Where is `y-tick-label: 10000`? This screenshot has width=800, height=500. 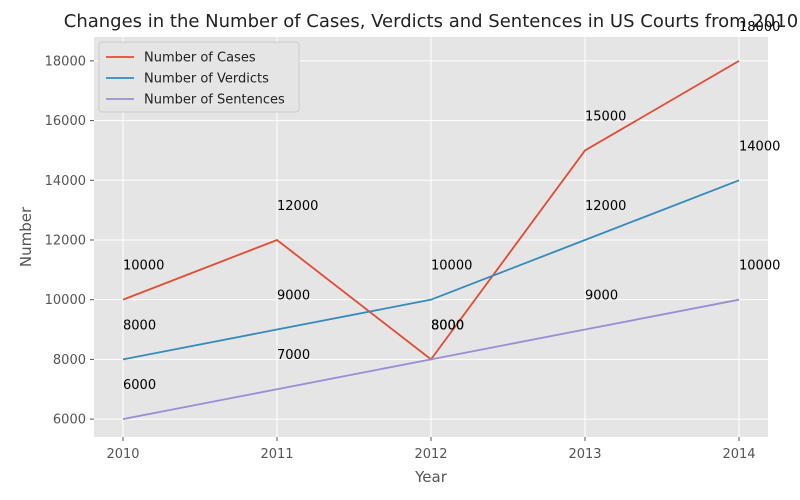 y-tick-label: 10000 is located at coordinates (65, 300).